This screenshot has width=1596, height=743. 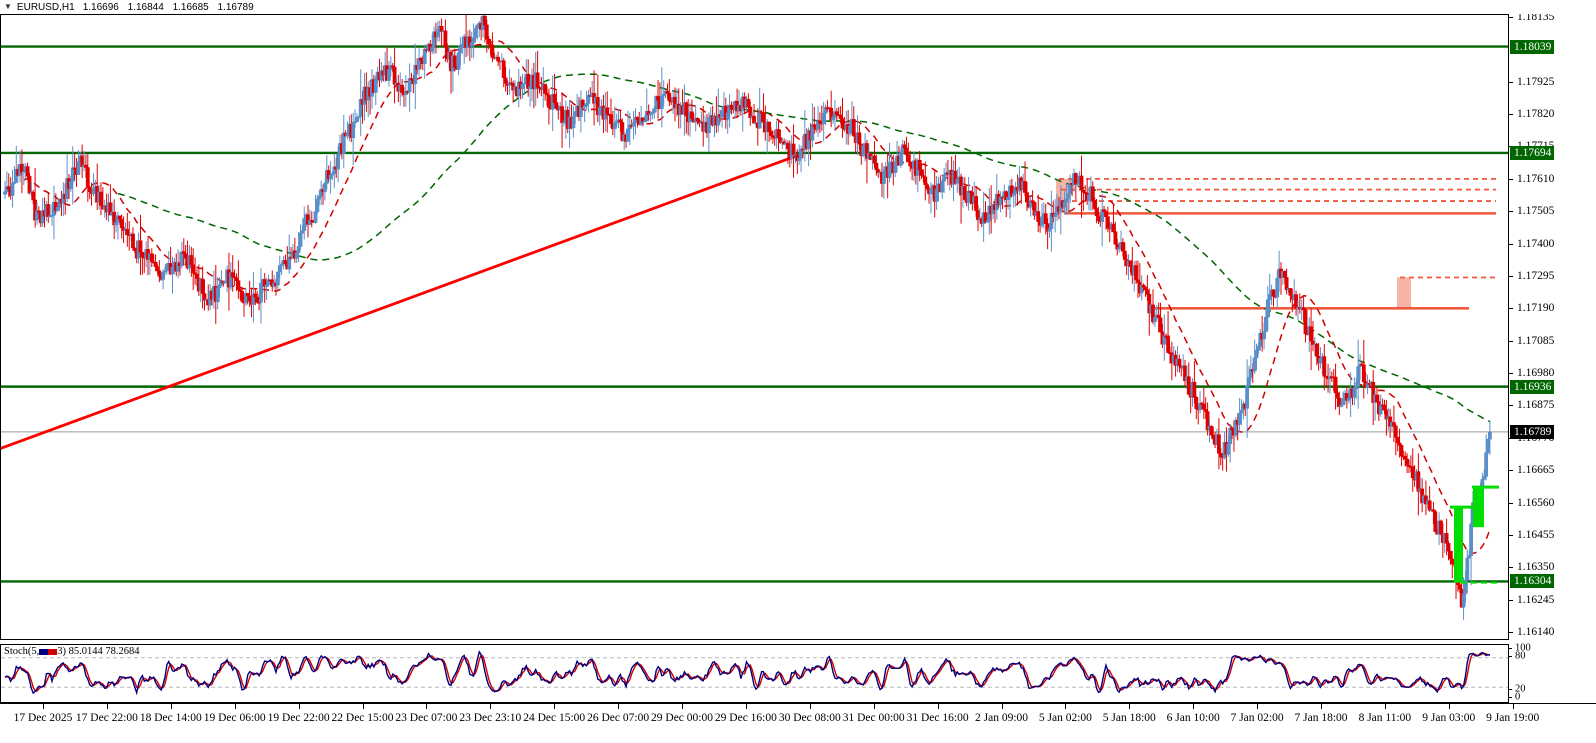 I want to click on indicator-label: Stoch(5, 3) 85.0144 78.2684, so click(x=72, y=651).